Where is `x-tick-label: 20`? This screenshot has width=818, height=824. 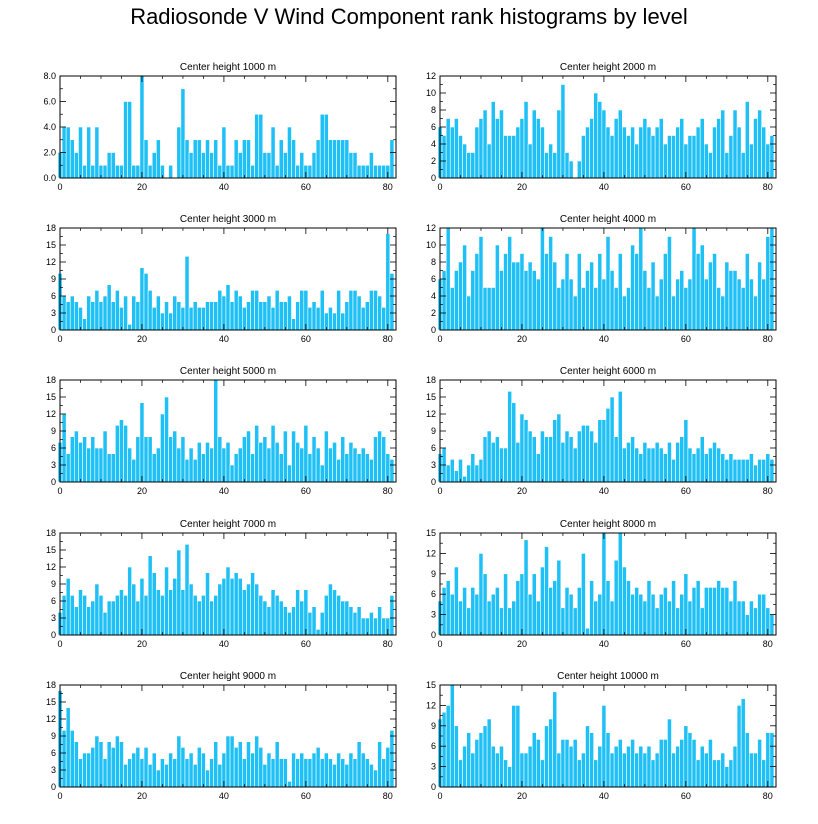
x-tick-label: 20 is located at coordinates (142, 796).